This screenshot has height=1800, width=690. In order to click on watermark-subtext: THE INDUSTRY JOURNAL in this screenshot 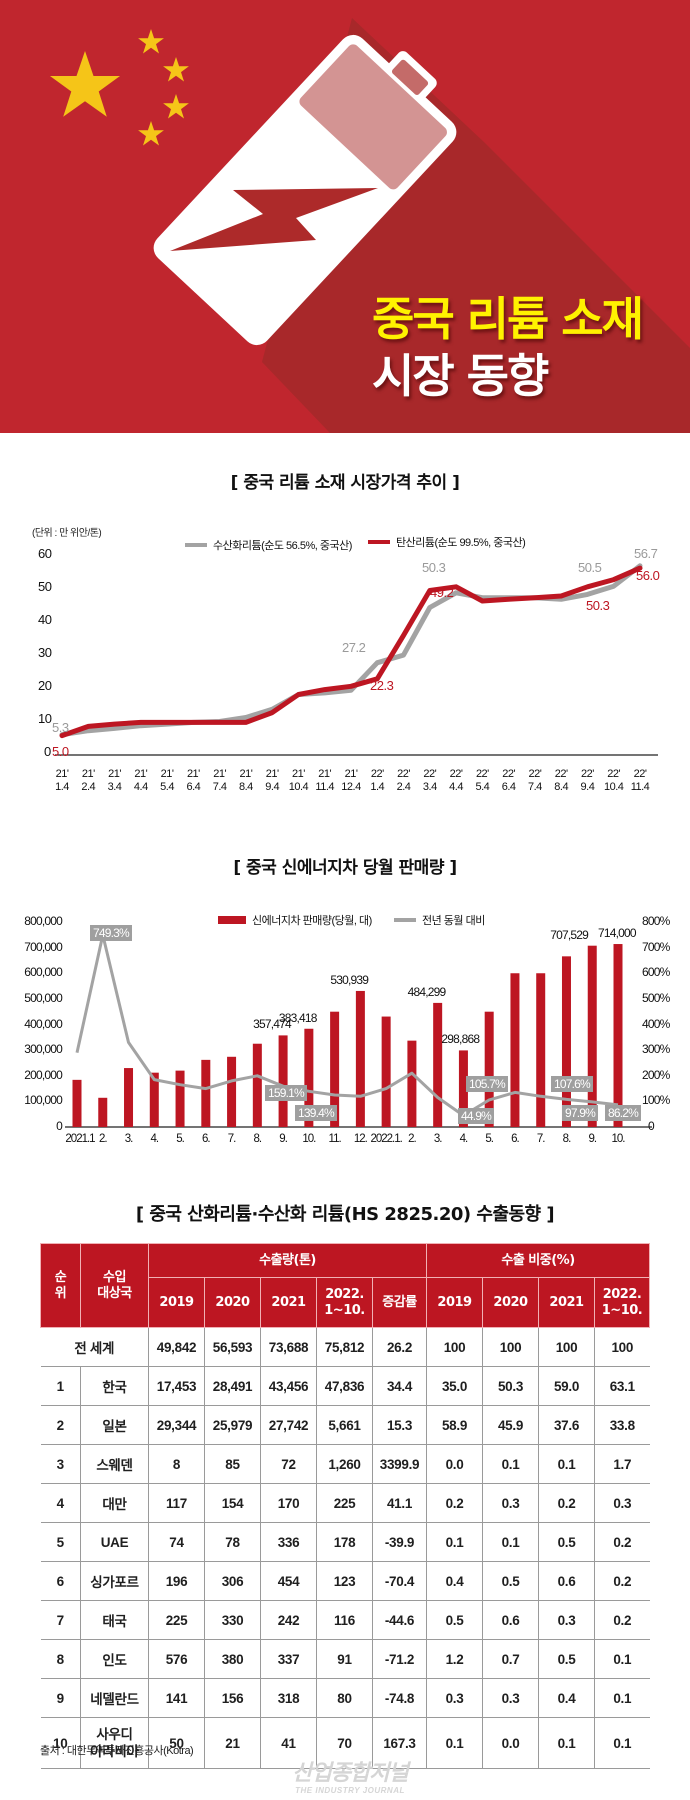, I will do `click(350, 1790)`.